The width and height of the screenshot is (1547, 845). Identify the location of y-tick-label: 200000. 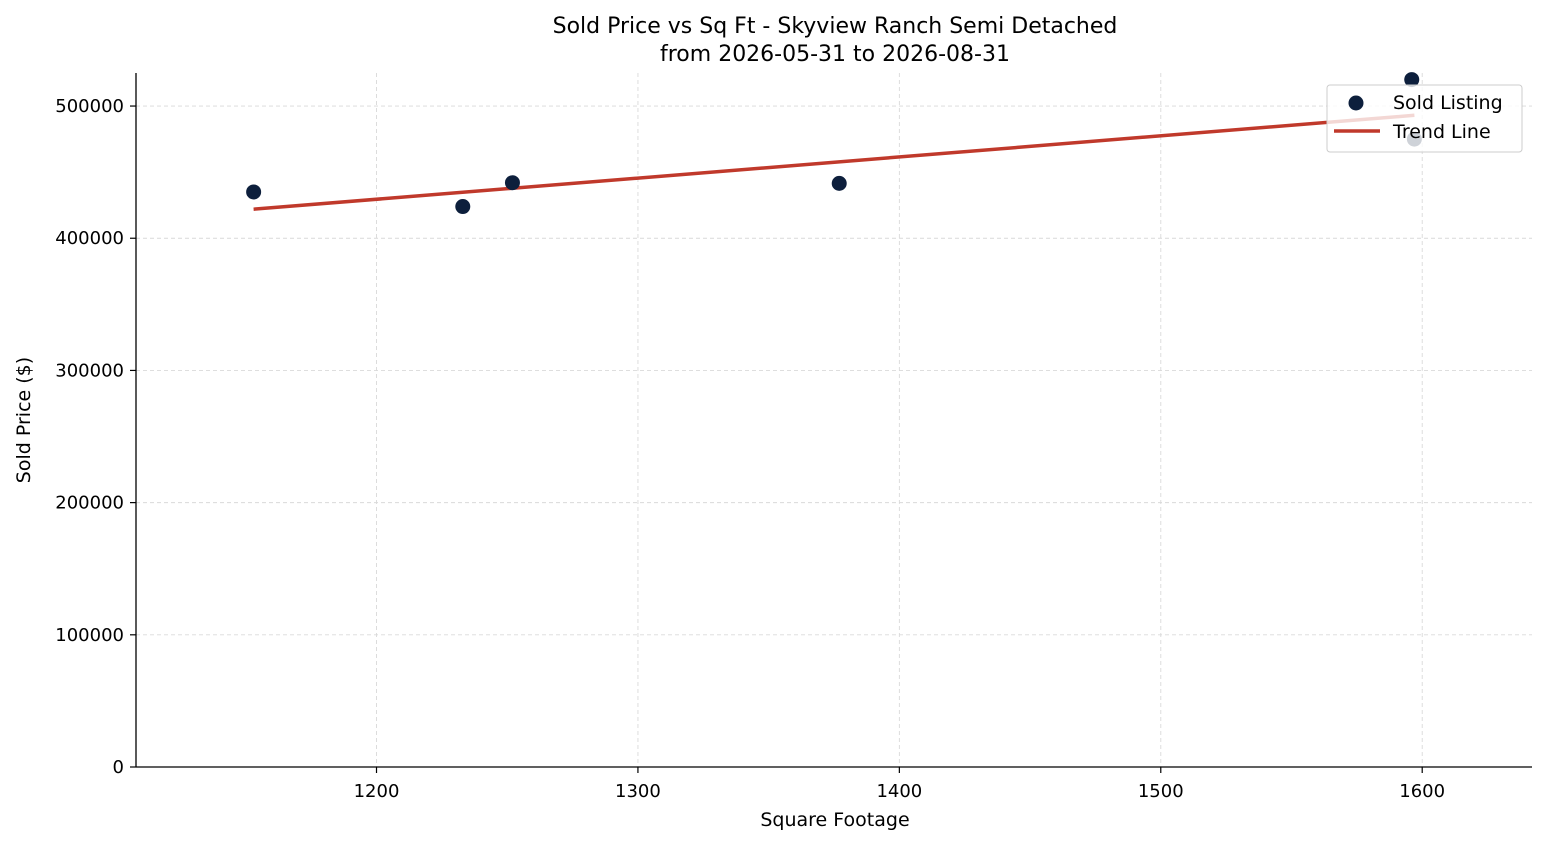
(89, 503).